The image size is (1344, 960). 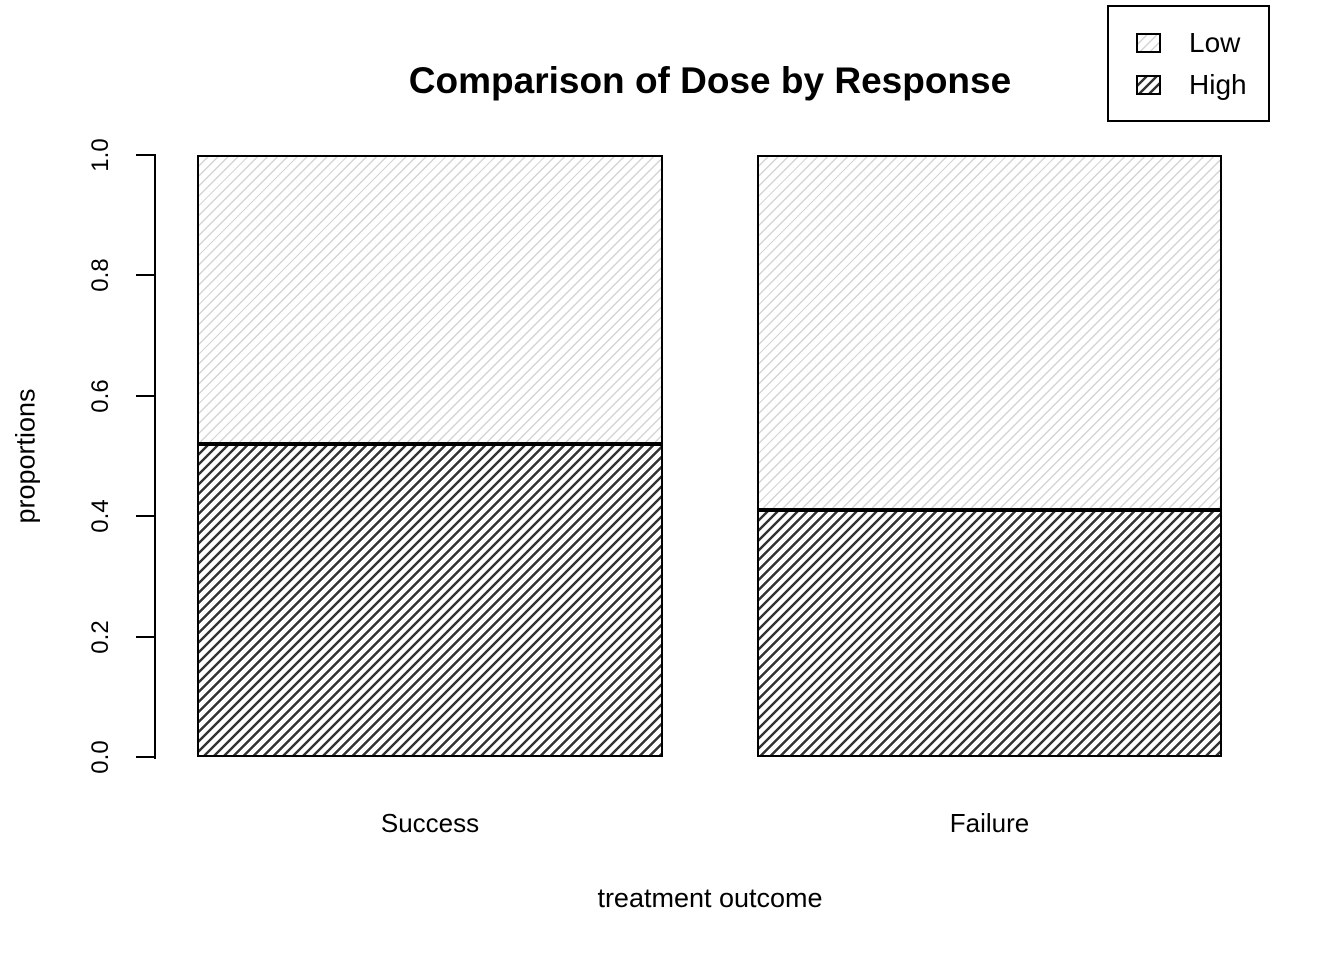 I want to click on y-axis-tick-label: 0.4, so click(x=100, y=516).